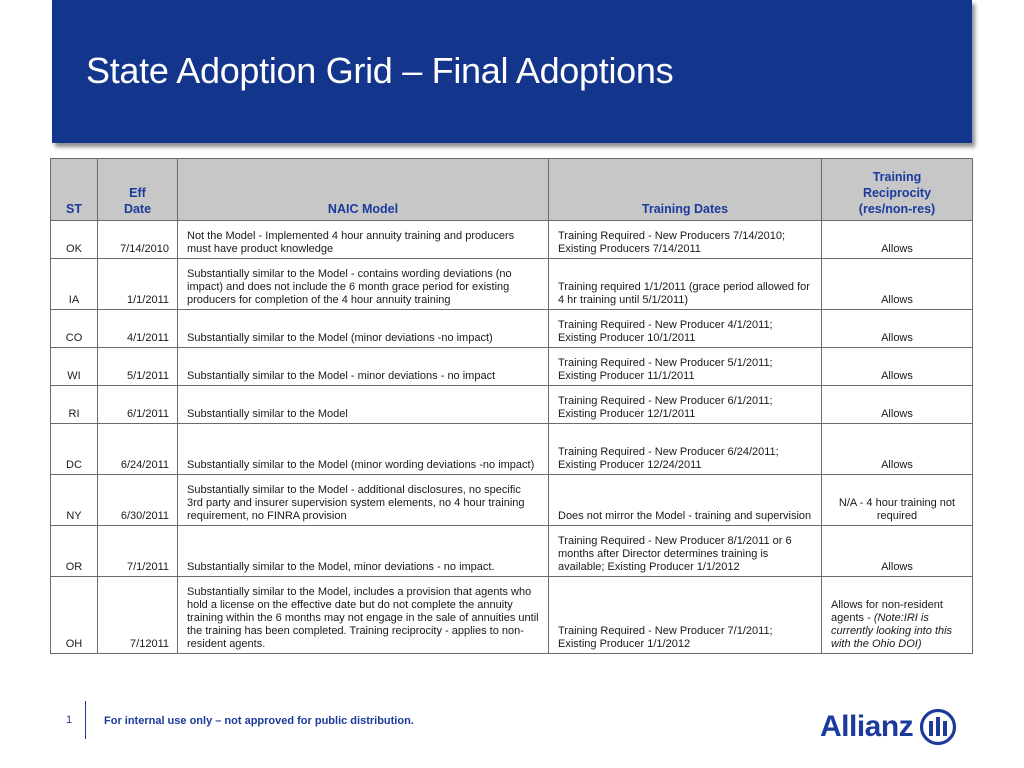 Image resolution: width=1024 pixels, height=768 pixels. I want to click on header-naic-model: NAIC Model, so click(363, 189).